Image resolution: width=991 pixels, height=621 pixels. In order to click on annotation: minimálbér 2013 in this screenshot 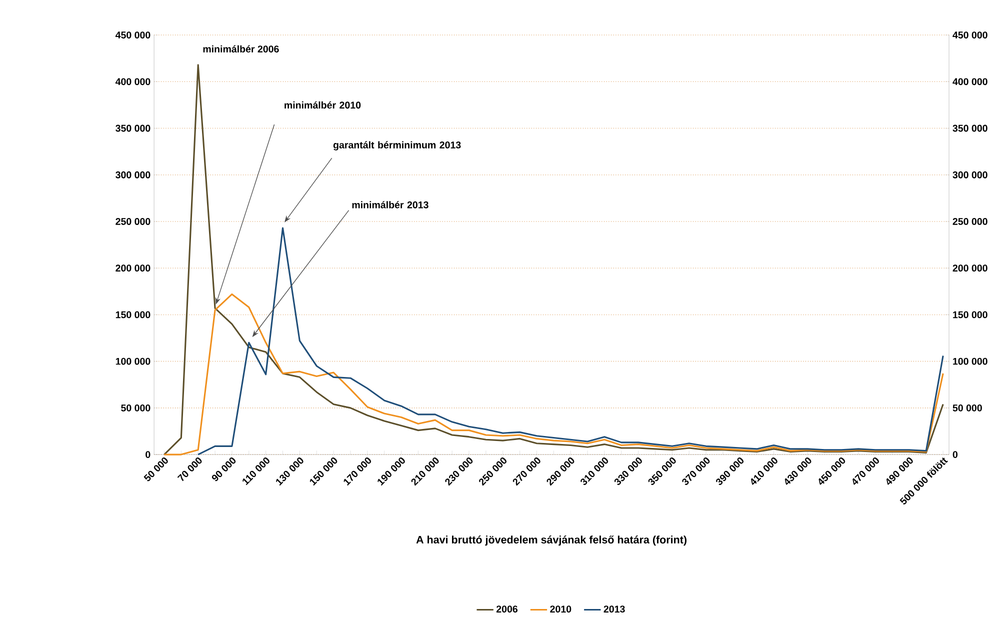, I will do `click(390, 204)`.